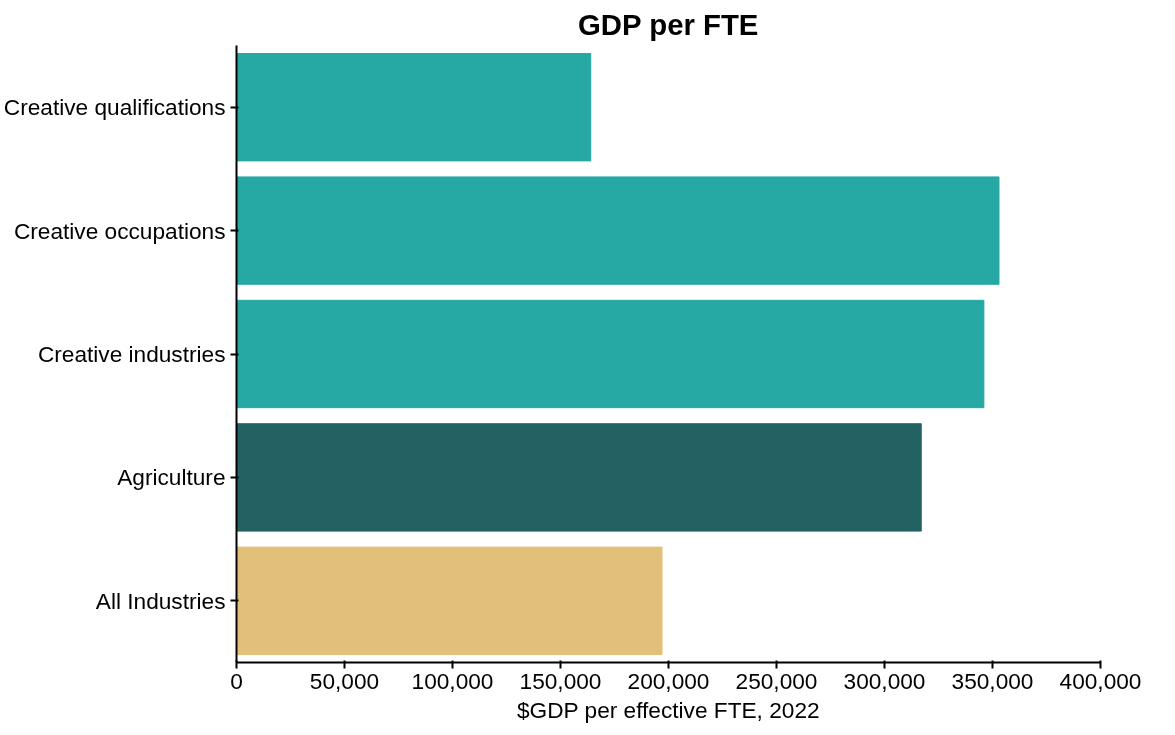  What do you see at coordinates (668, 709) in the screenshot?
I see `x-axis-title: $GDP per effective FTE, 2022` at bounding box center [668, 709].